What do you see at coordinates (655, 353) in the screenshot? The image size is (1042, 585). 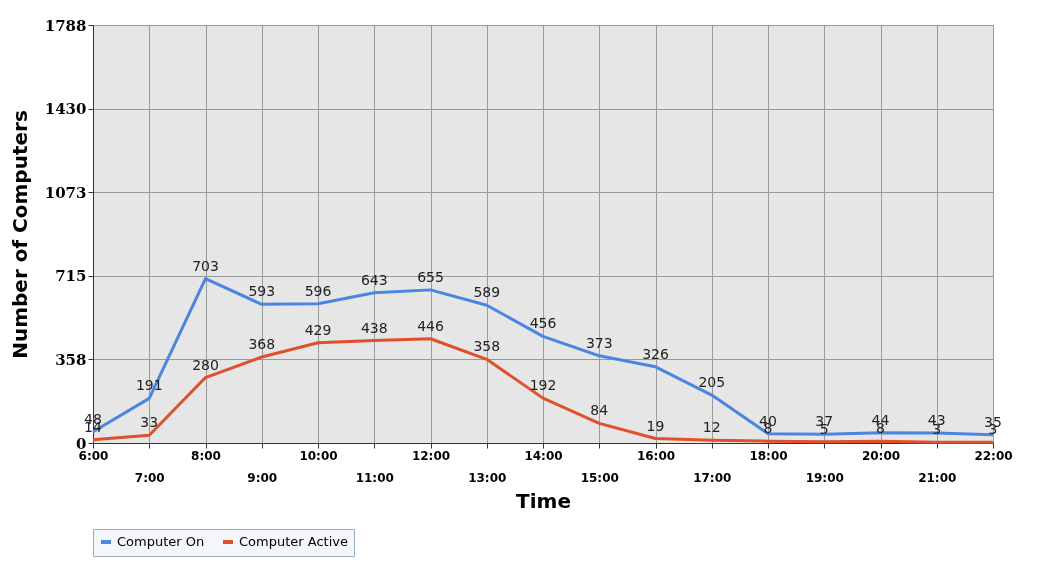 I see `data-label: 326` at bounding box center [655, 353].